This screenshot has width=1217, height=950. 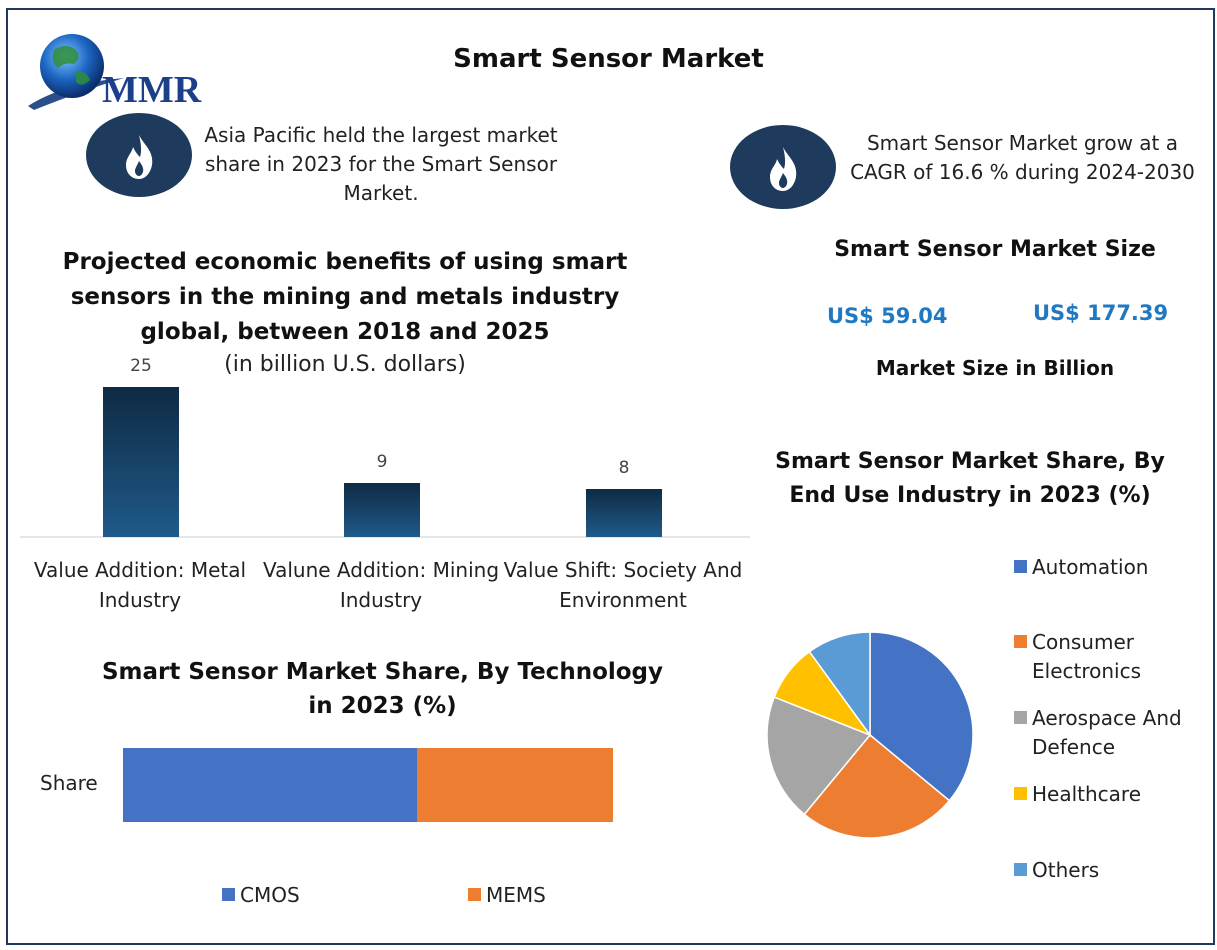 I want to click on healthcare-swatch, so click(x=1020, y=793).